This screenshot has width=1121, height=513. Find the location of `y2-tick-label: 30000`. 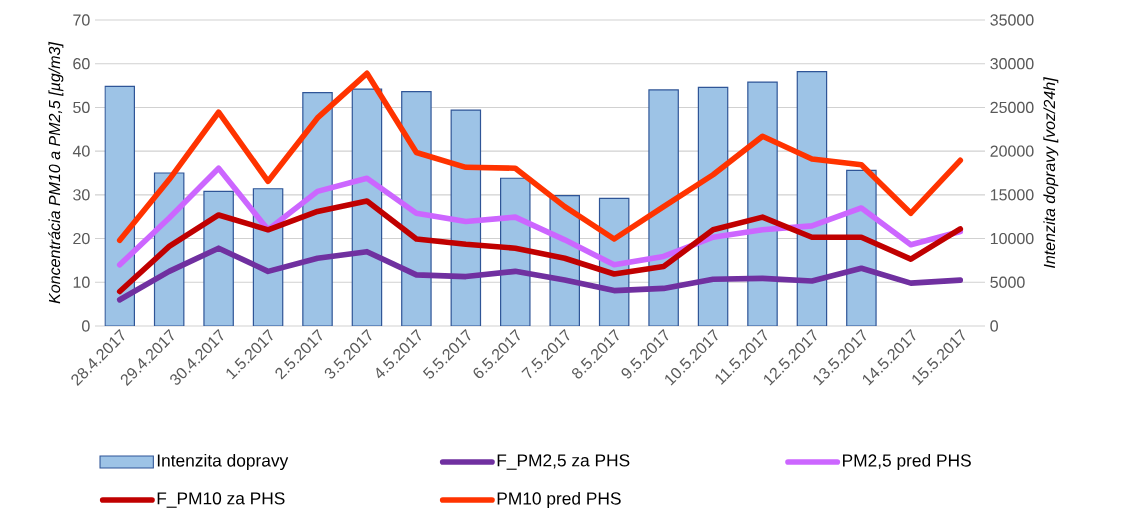

y2-tick-label: 30000 is located at coordinates (1012, 64).